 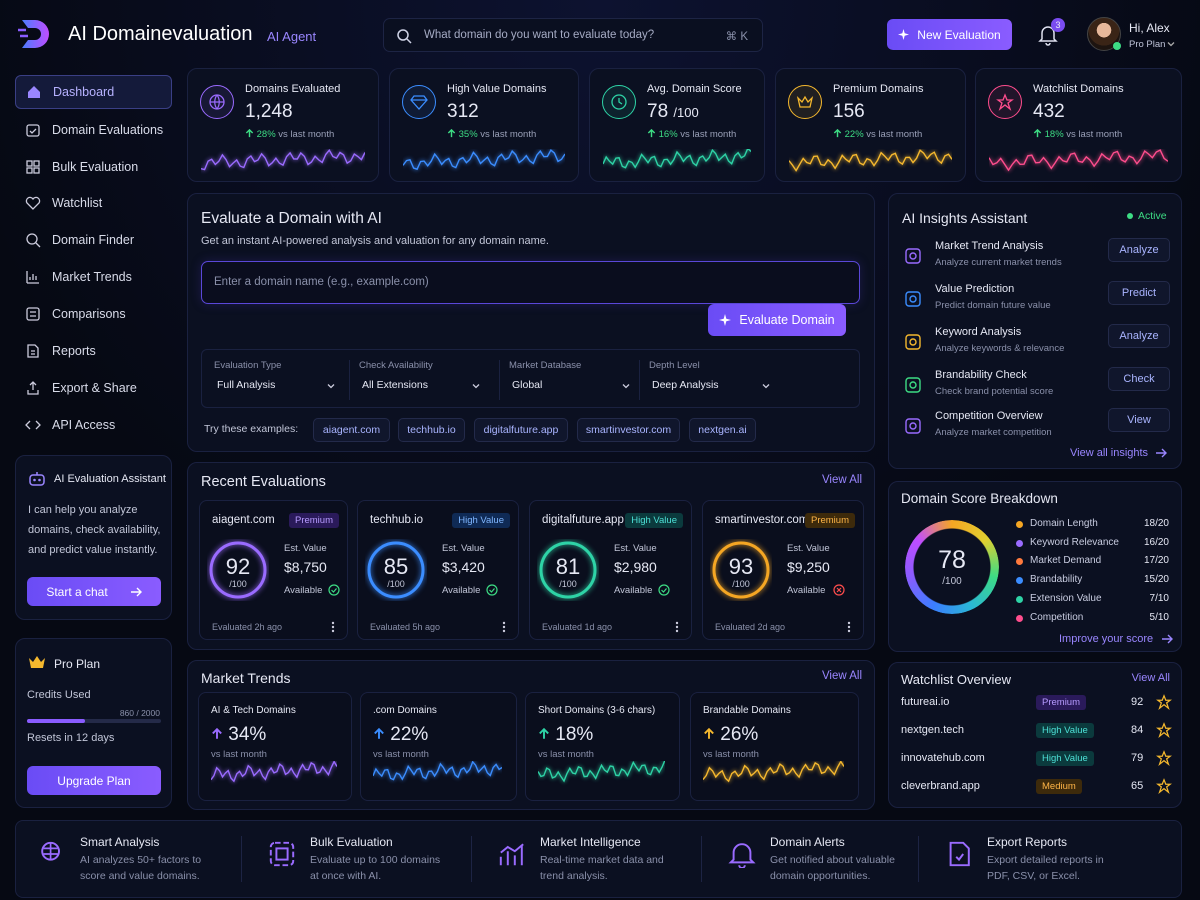 What do you see at coordinates (94, 591) in the screenshot?
I see `start-chat-button: Start a chat` at bounding box center [94, 591].